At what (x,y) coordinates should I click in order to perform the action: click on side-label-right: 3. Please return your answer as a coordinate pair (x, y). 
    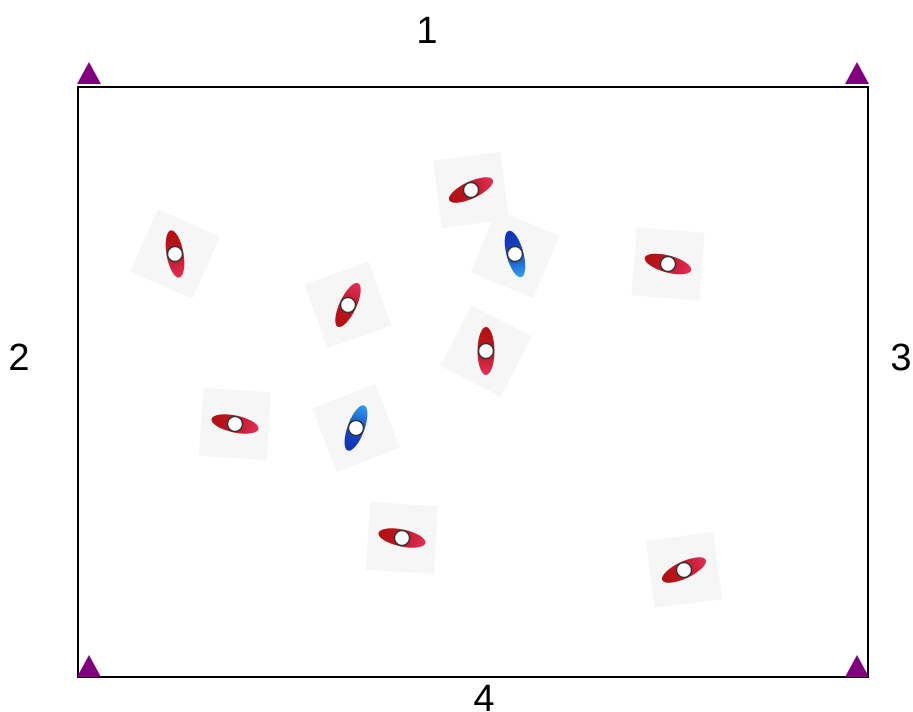
    Looking at the image, I should click on (900, 358).